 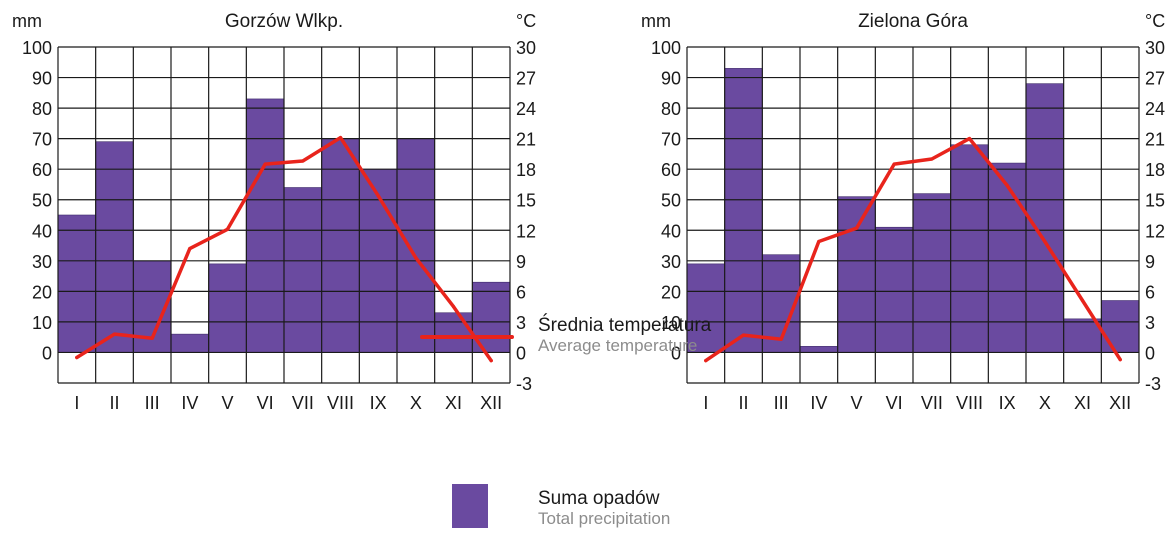 I want to click on legend-precipitation-label-en: Total precipitation, so click(x=604, y=518).